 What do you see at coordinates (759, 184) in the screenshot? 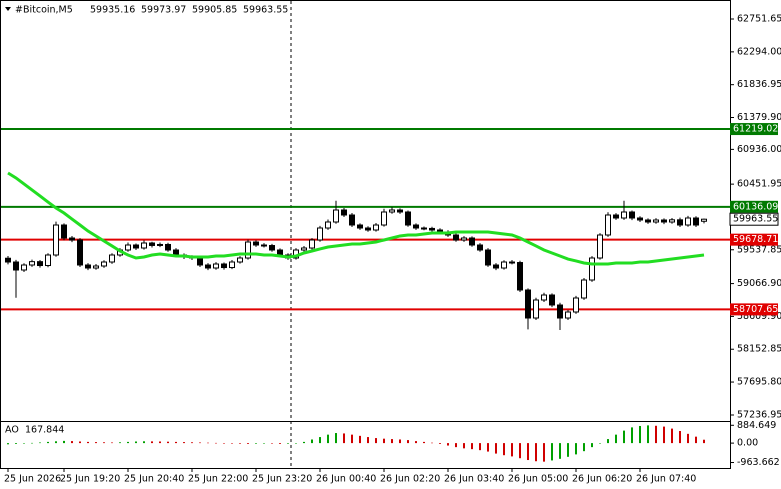
I see `y-tick-label: 60451.95` at bounding box center [759, 184].